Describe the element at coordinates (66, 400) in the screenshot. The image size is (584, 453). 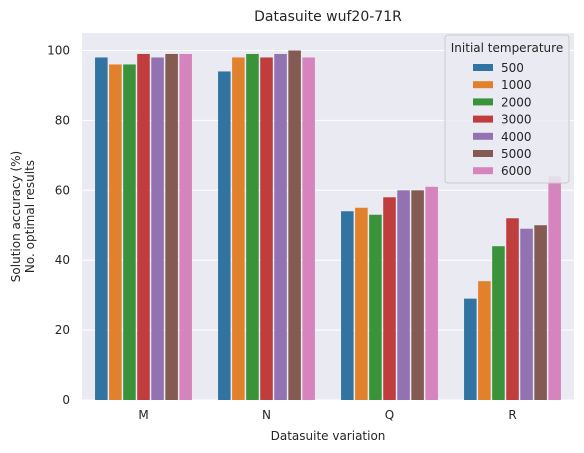
I see `y-tick-label: 0` at that location.